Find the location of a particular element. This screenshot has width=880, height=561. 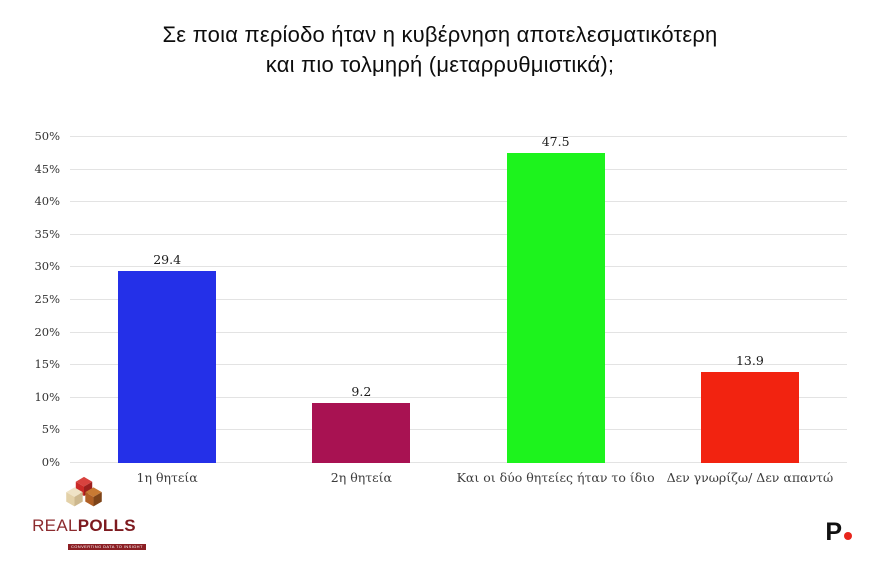

bar-slot-3: 47.5 Και οι δύο θητείες ήταν το ίδιο is located at coordinates (556, 309).